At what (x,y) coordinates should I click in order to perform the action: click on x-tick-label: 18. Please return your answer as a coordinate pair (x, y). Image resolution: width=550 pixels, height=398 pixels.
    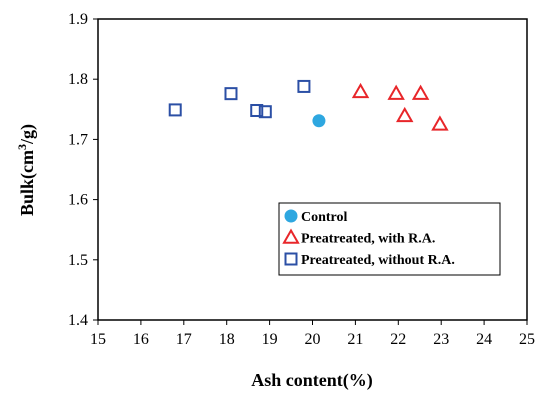
    Looking at the image, I should click on (227, 339).